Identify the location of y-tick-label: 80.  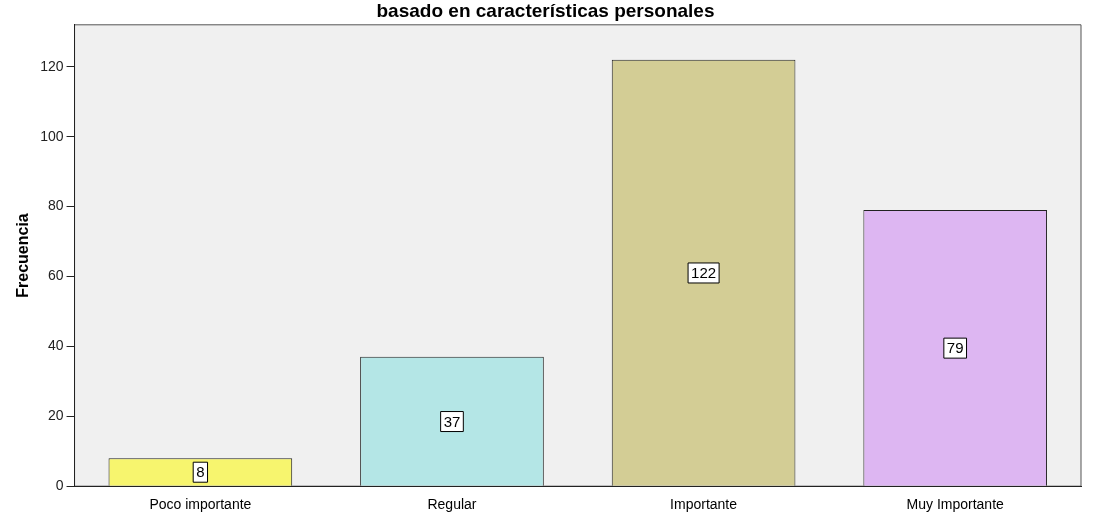
(55, 205).